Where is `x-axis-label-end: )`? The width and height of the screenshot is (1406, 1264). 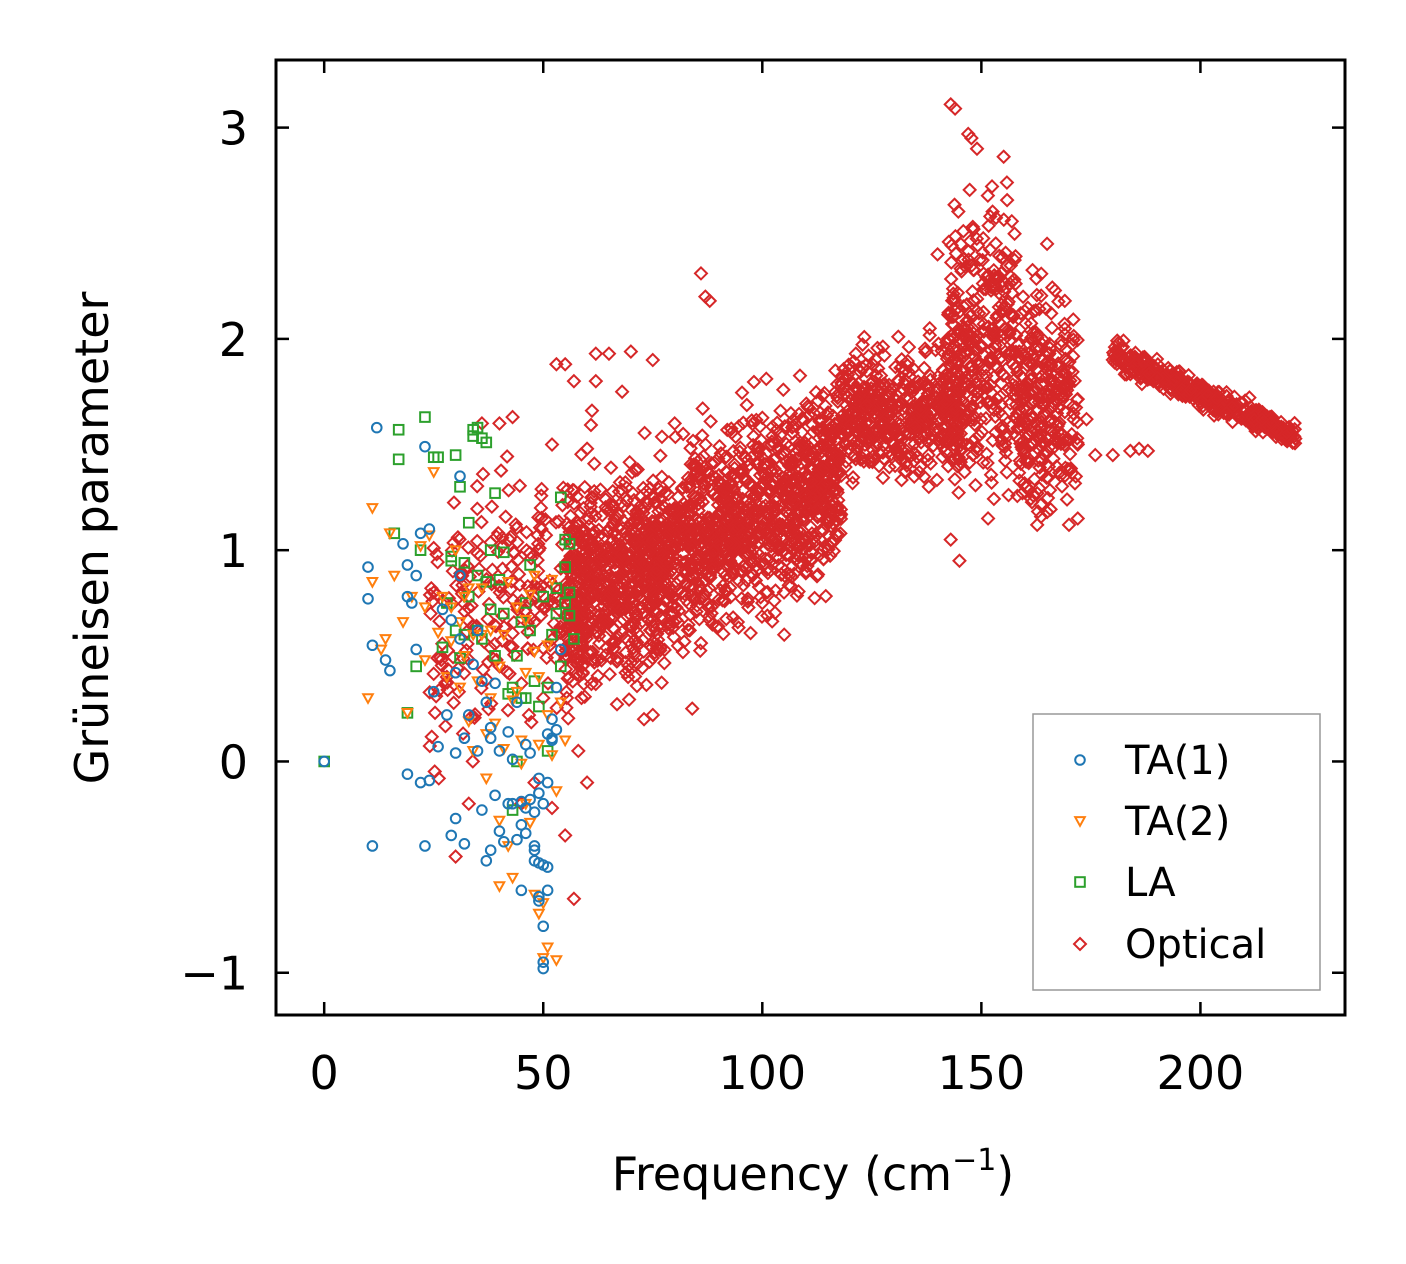
x-axis-label-end: ) is located at coordinates (1005, 1174).